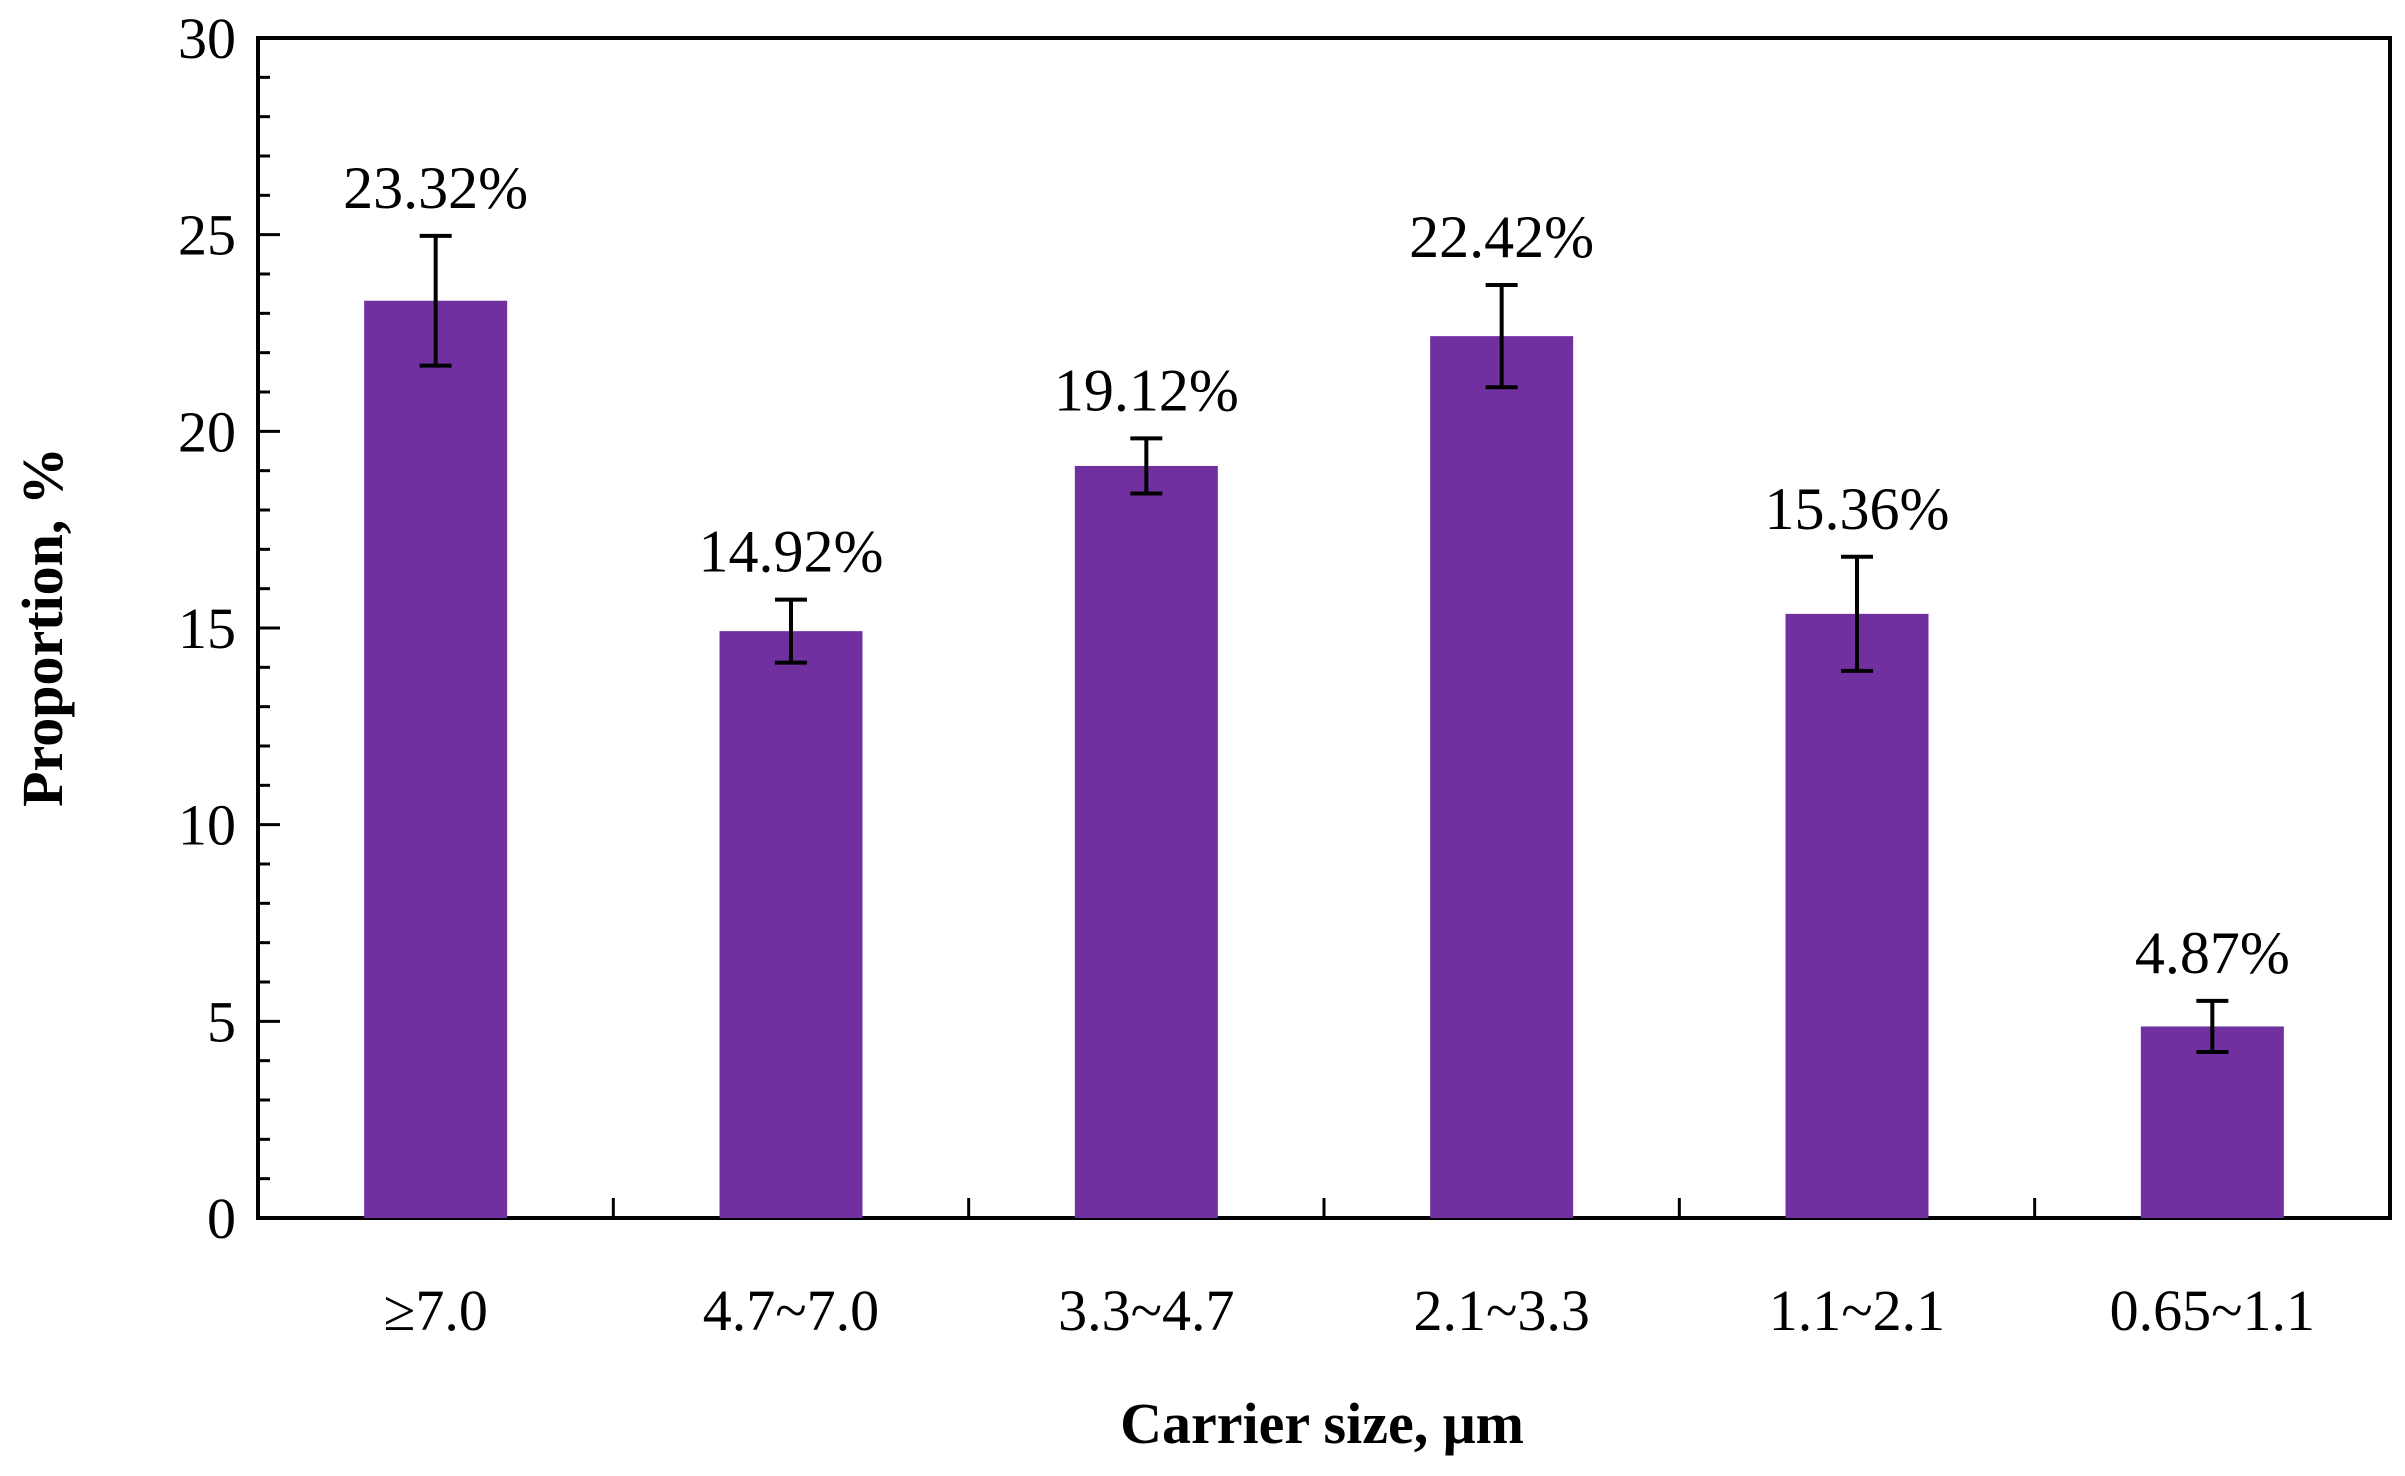  Describe the element at coordinates (435, 1310) in the screenshot. I see `x-tick-label: ≥7.0` at that location.